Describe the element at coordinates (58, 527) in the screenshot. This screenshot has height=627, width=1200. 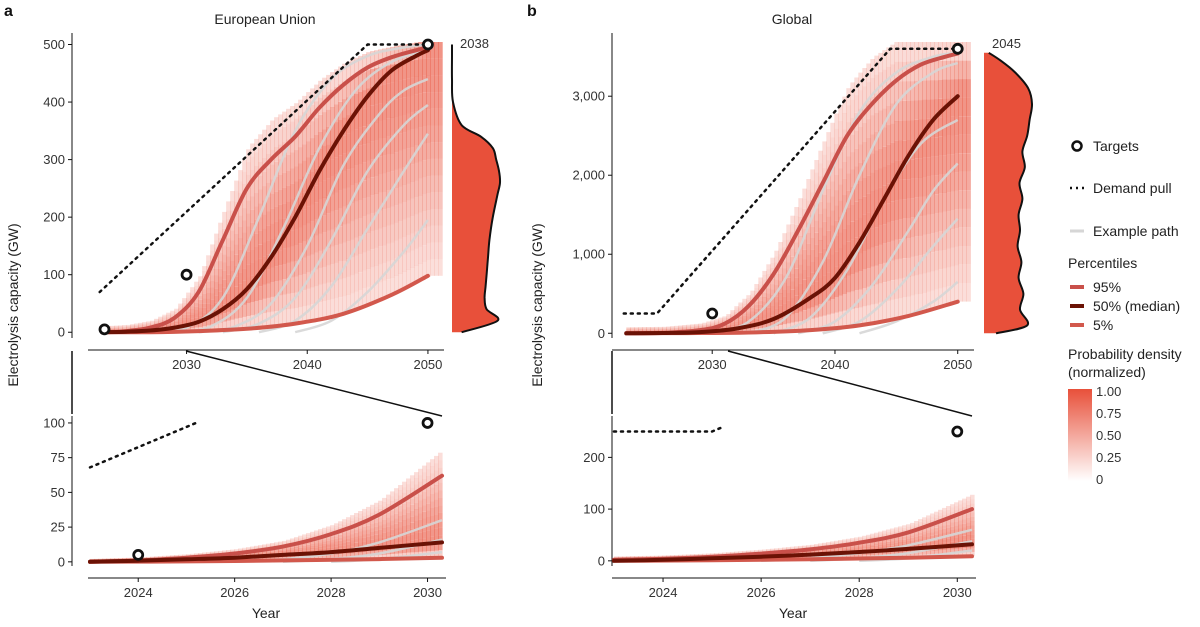
I see `y-tick-label: 25` at that location.